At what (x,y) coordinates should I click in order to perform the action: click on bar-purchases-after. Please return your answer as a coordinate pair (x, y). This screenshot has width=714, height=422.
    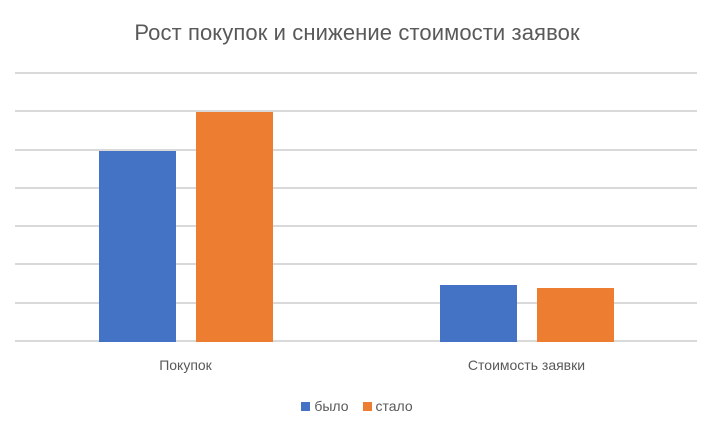
    Looking at the image, I should click on (234, 227).